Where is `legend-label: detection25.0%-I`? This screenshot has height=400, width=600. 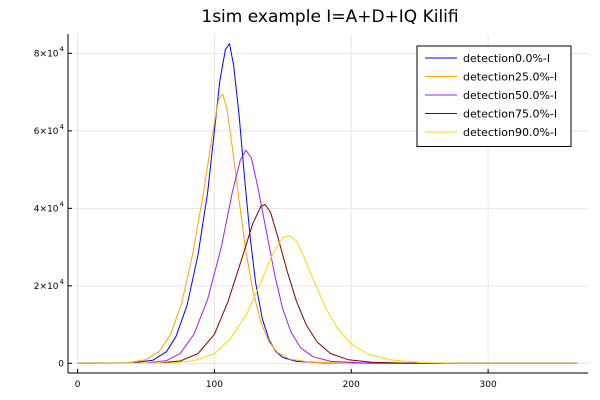 legend-label: detection25.0%-I is located at coordinates (510, 77).